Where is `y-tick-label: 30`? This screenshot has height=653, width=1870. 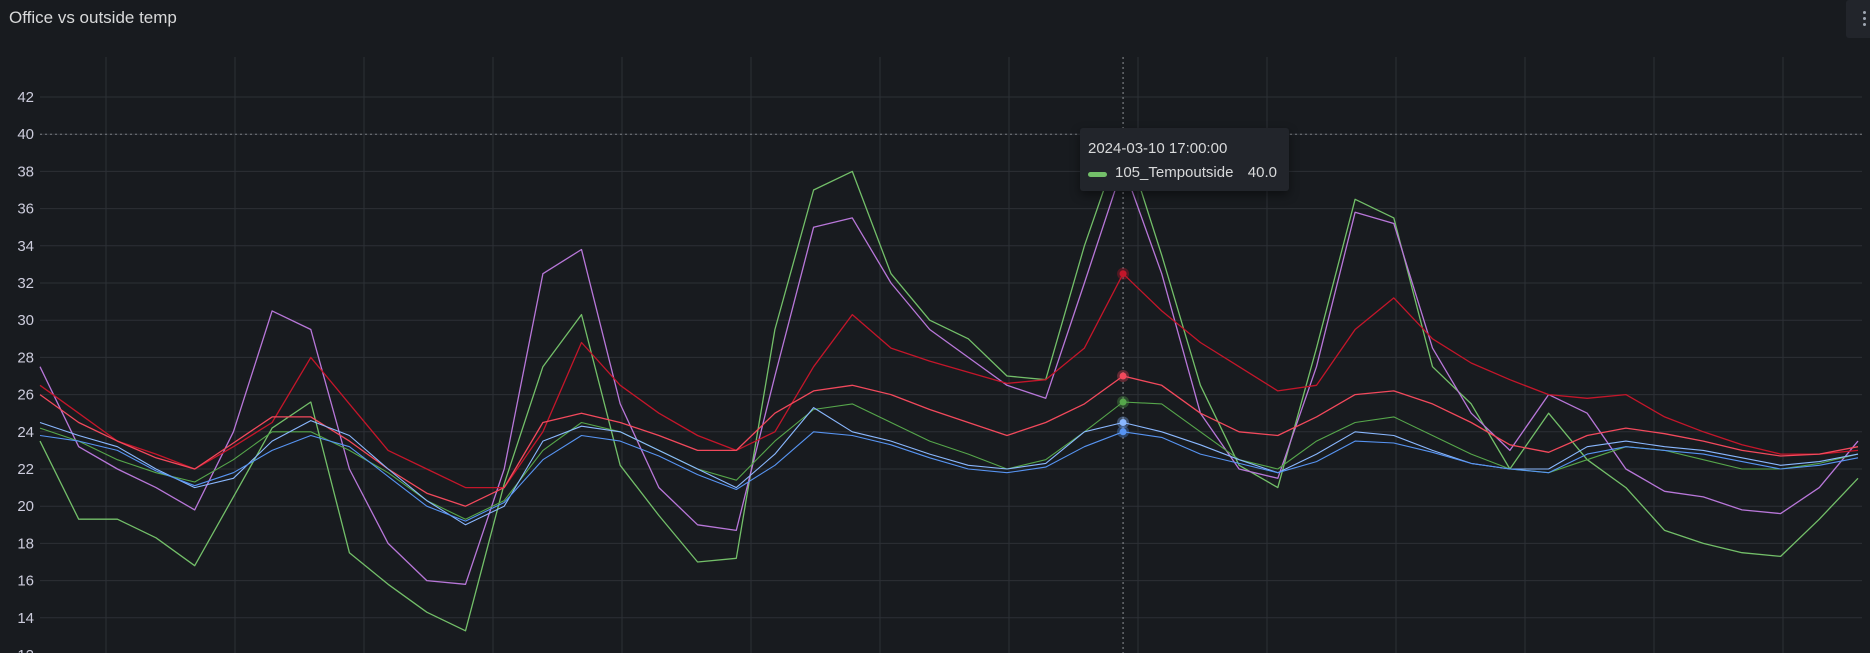
y-tick-label: 30 is located at coordinates (25, 320).